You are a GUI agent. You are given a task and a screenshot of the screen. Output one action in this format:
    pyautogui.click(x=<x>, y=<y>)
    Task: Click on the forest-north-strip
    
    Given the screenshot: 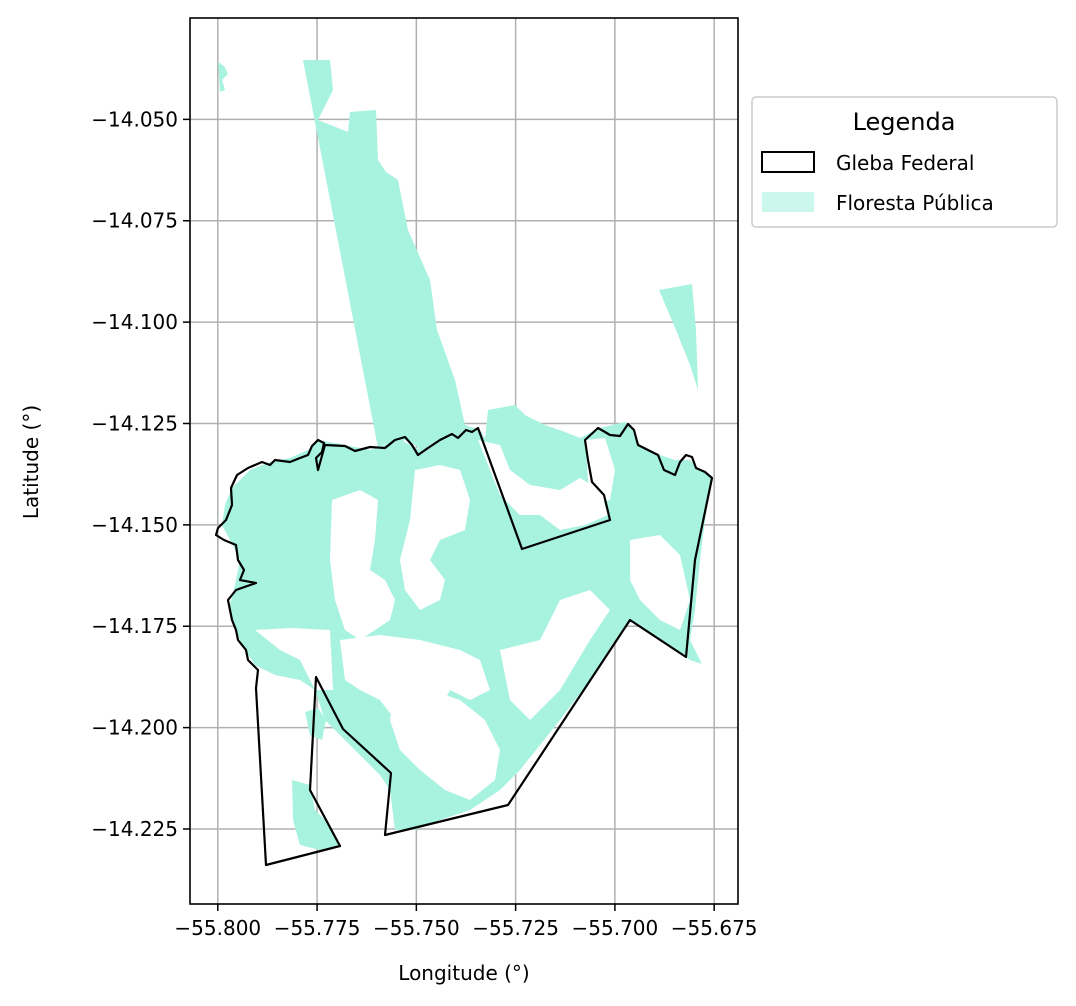 What is the action you would take?
    pyautogui.click(x=394, y=257)
    